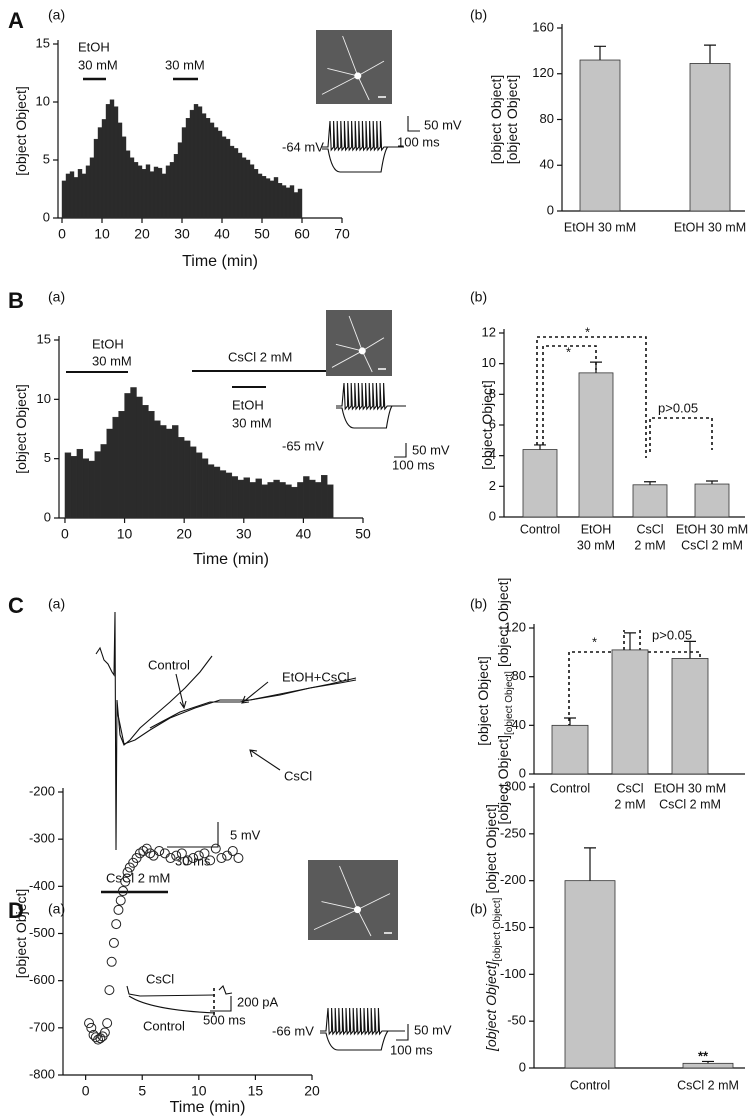 The image size is (750, 1120). What do you see at coordinates (413, 124) in the screenshot?
I see `scale-bar` at bounding box center [413, 124].